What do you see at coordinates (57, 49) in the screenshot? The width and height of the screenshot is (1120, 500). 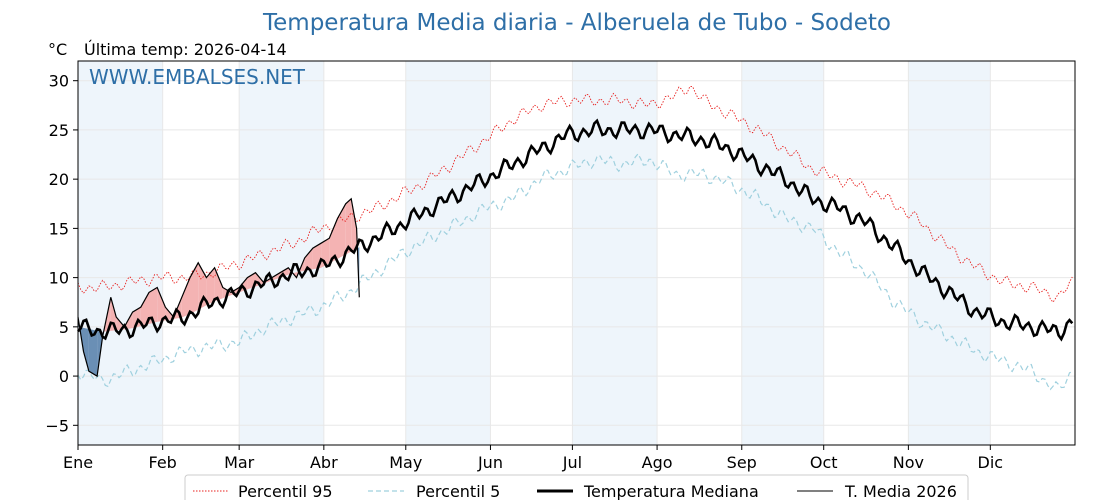 I see `y-unit-label: °C` at bounding box center [57, 49].